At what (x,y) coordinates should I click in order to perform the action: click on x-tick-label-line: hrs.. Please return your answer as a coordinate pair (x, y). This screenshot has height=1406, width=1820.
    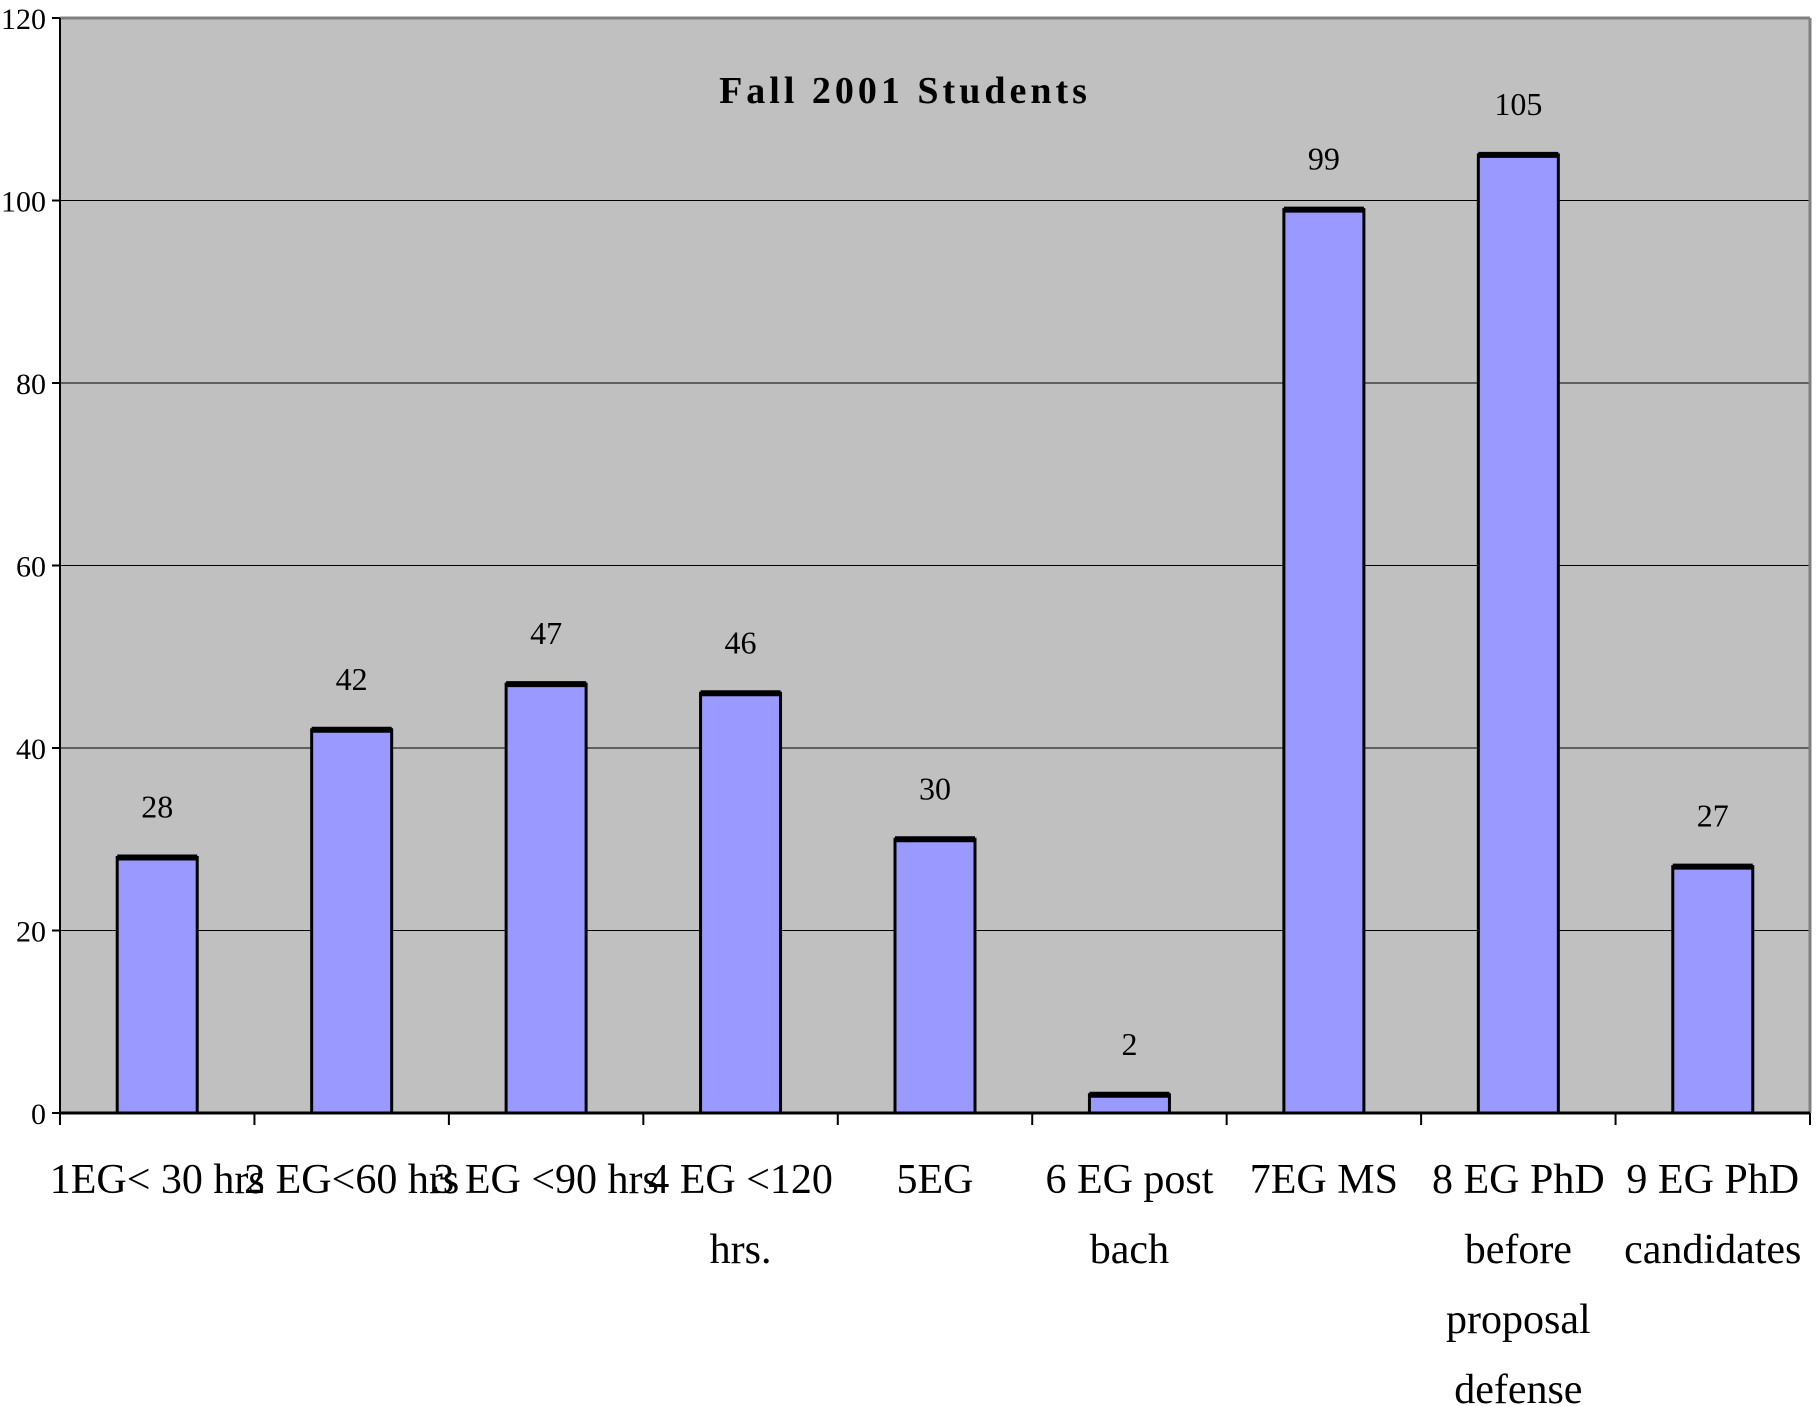
    Looking at the image, I should click on (741, 1250).